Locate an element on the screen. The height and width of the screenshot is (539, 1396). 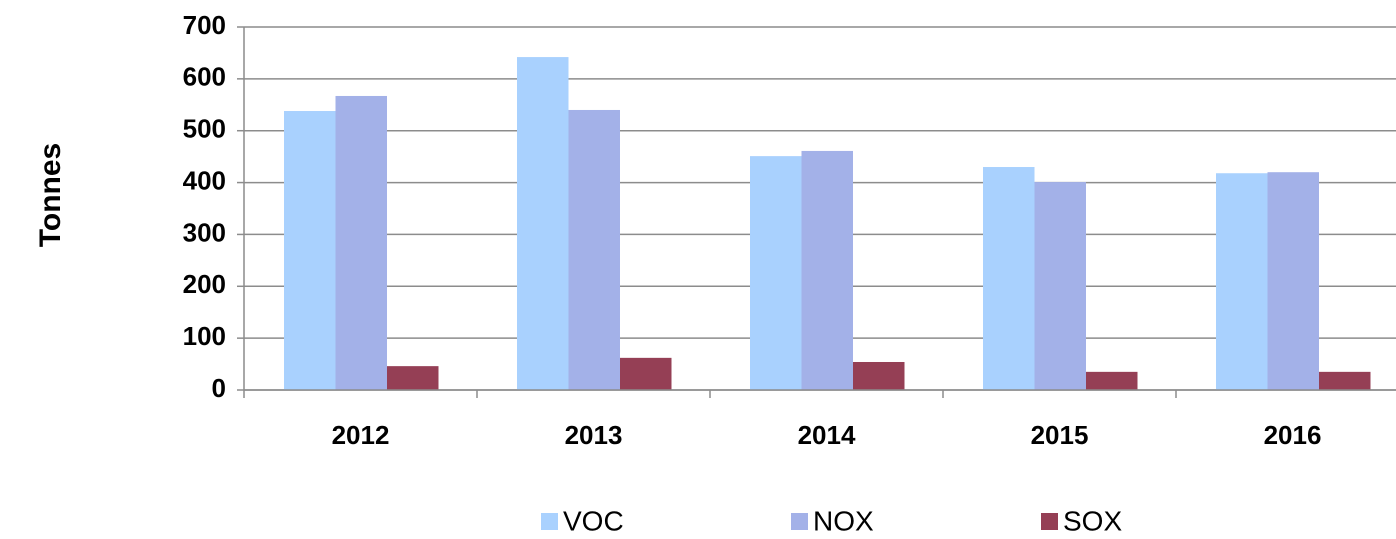
y-tick-label: 200 is located at coordinates (204, 284).